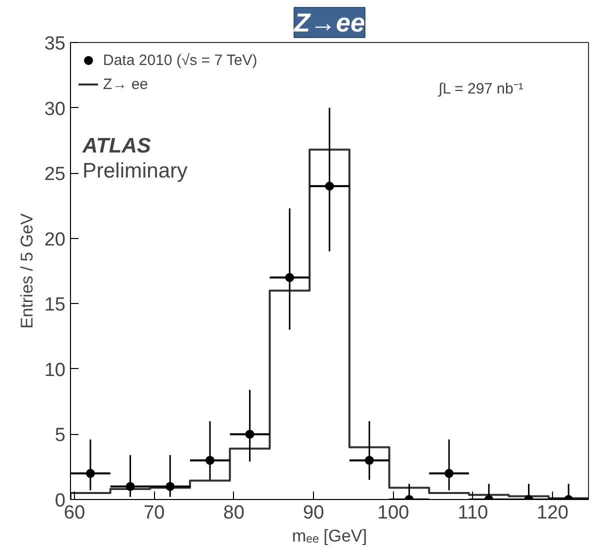 The width and height of the screenshot is (602, 559). What do you see at coordinates (180, 60) in the screenshot?
I see `legend-label: Data 2010 (√s = 7 TeV)` at bounding box center [180, 60].